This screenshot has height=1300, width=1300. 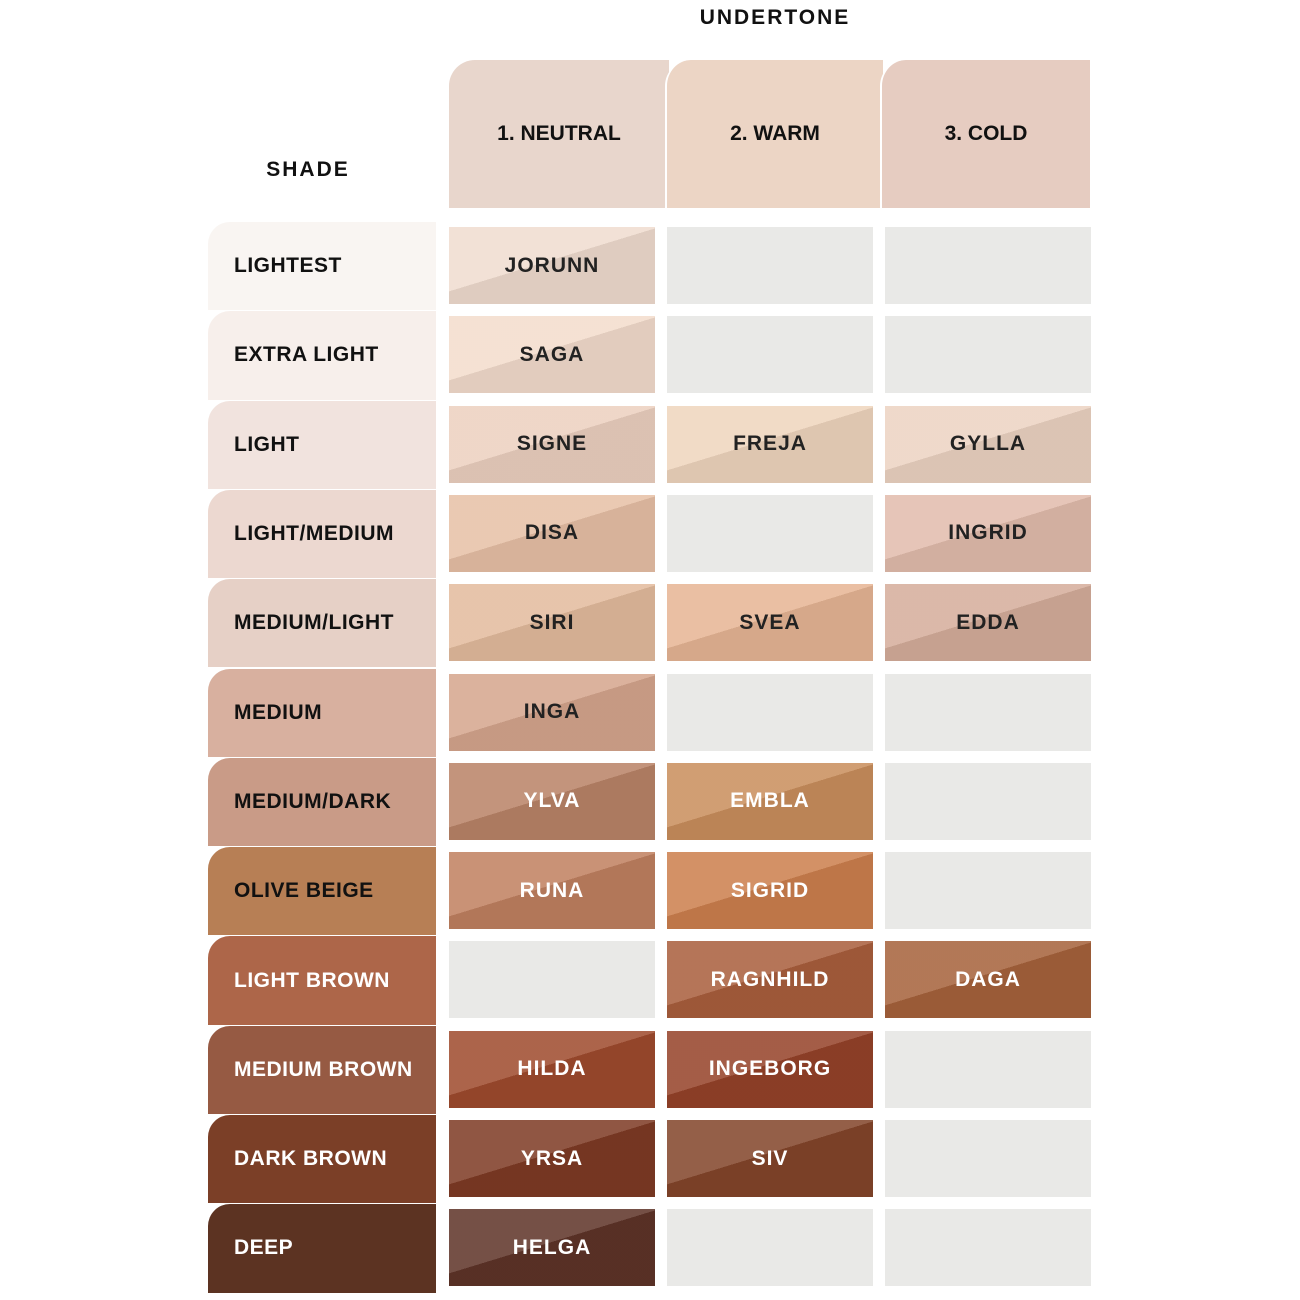 I want to click on shade-swatch: RAGNHILD, so click(x=770, y=980).